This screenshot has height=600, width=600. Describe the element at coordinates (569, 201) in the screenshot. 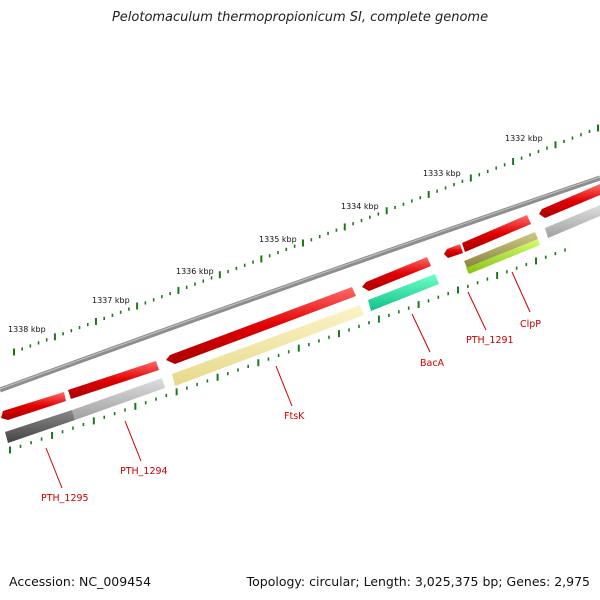

I see `gene-next` at that location.